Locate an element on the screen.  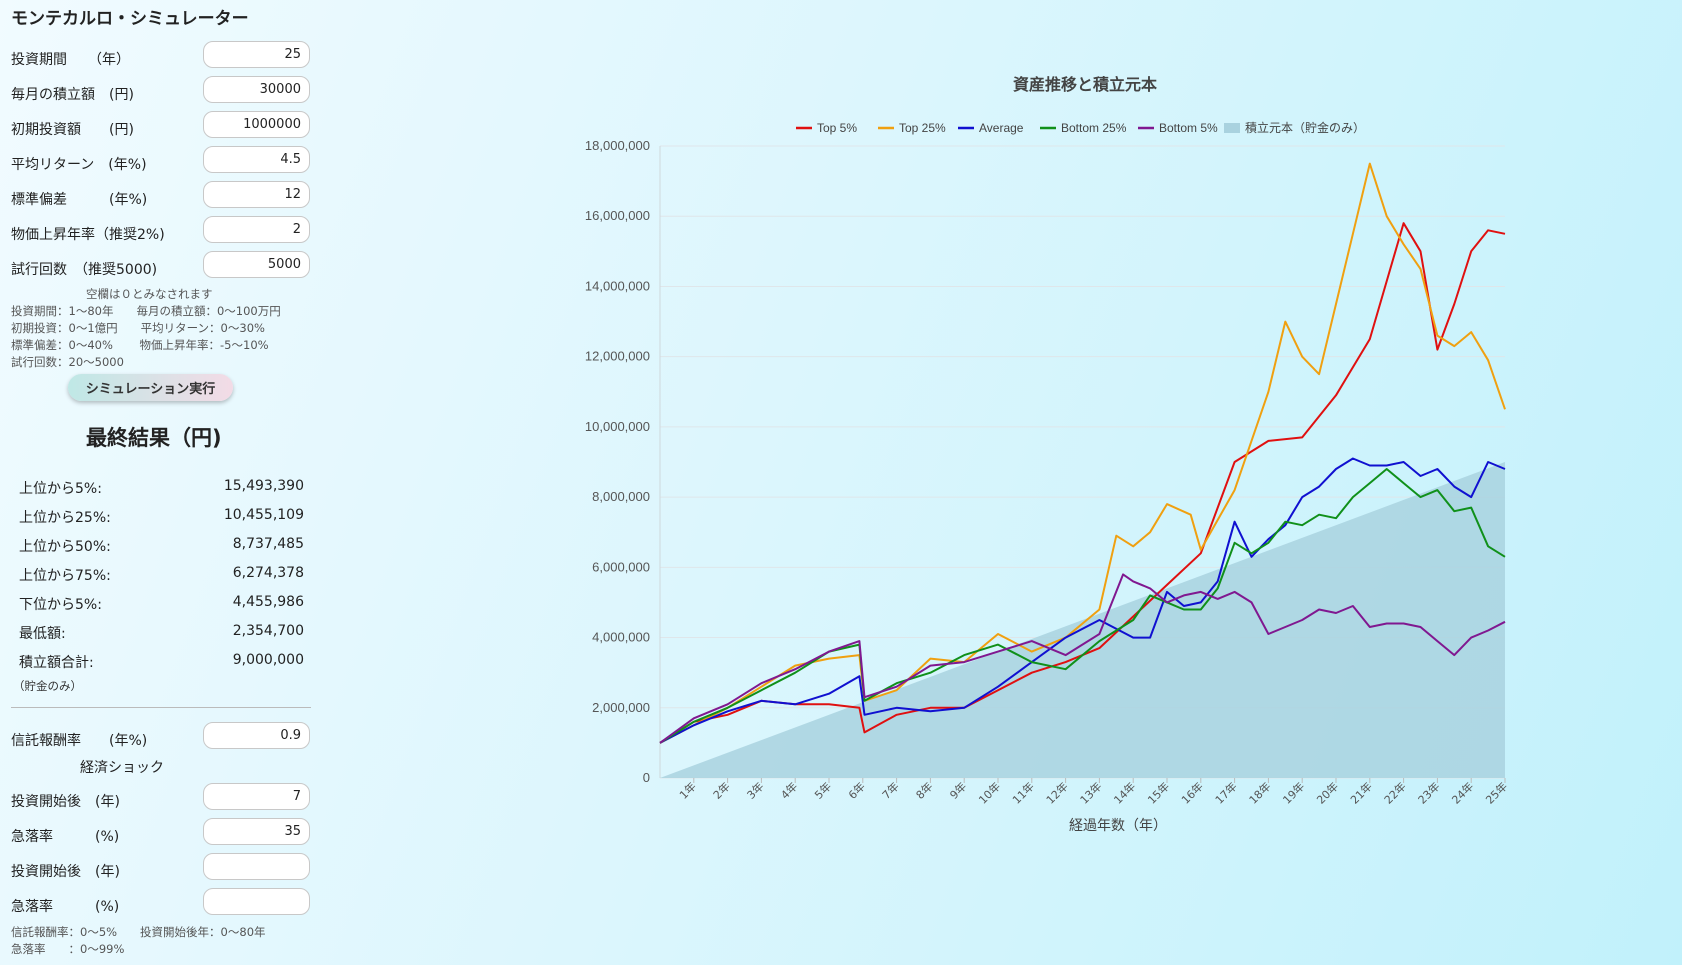
economic-shock-title: 経済ショック is located at coordinates (122, 768).